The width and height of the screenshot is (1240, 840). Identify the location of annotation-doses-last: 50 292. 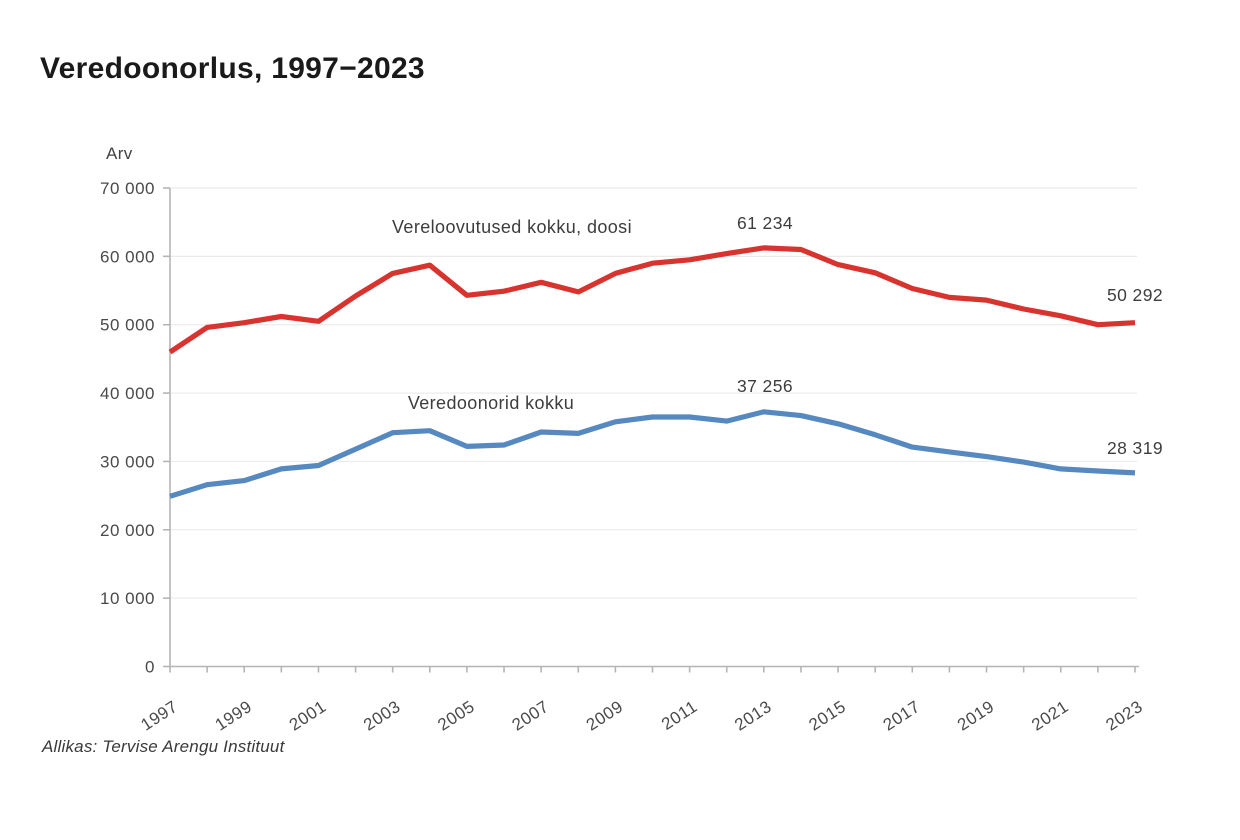
(1135, 295).